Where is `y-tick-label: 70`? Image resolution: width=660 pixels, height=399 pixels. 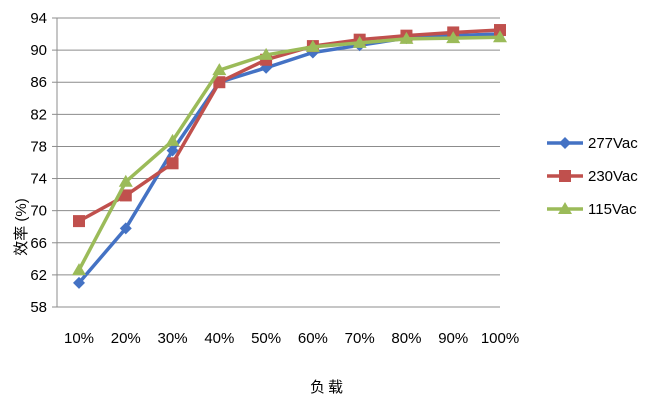
y-tick-label: 70 is located at coordinates (38, 211).